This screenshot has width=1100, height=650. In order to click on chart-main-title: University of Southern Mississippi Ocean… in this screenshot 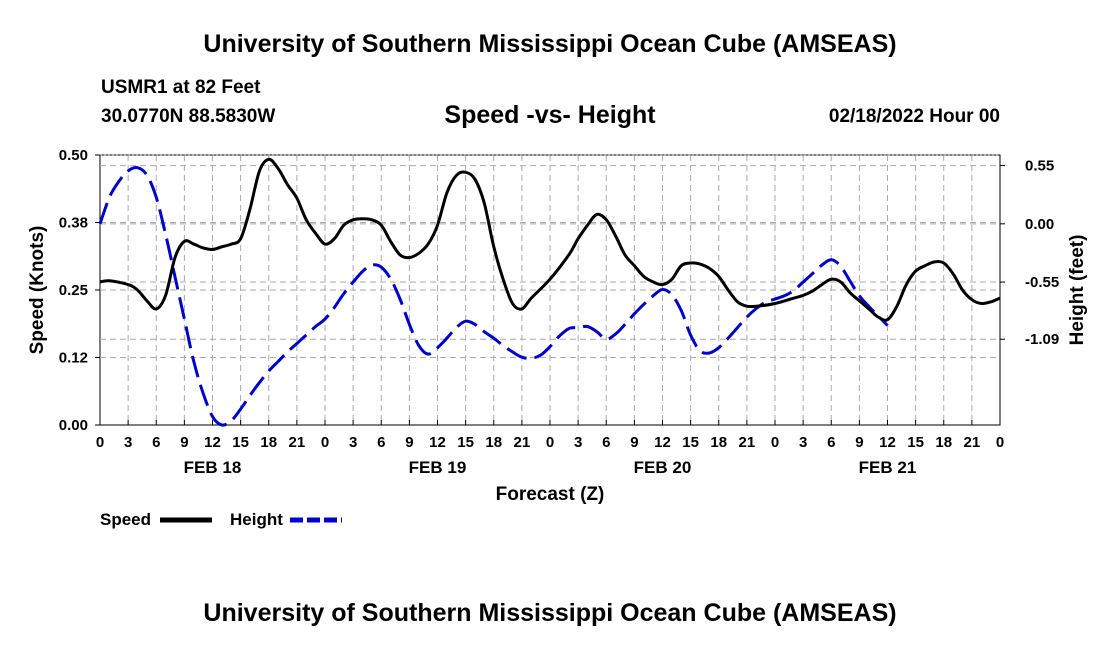, I will do `click(550, 44)`.